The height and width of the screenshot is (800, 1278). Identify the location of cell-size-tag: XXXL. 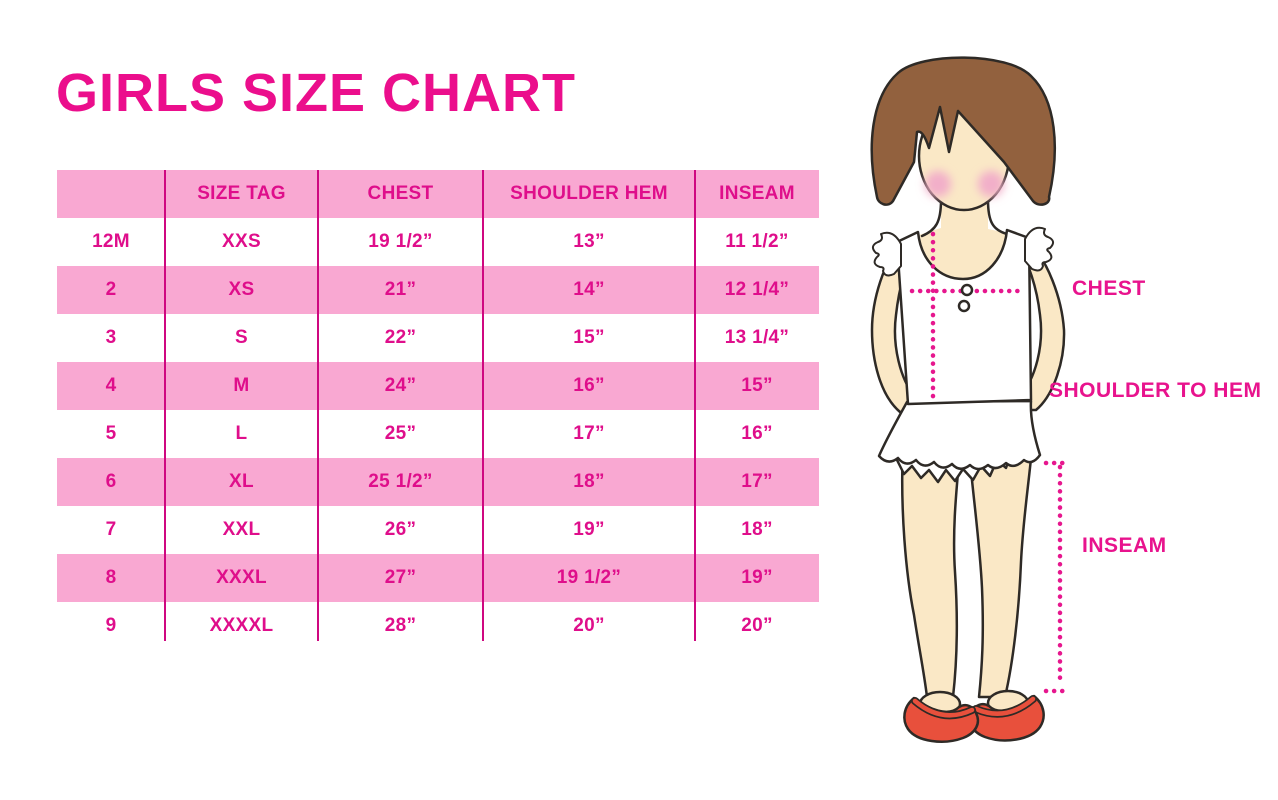
(241, 577).